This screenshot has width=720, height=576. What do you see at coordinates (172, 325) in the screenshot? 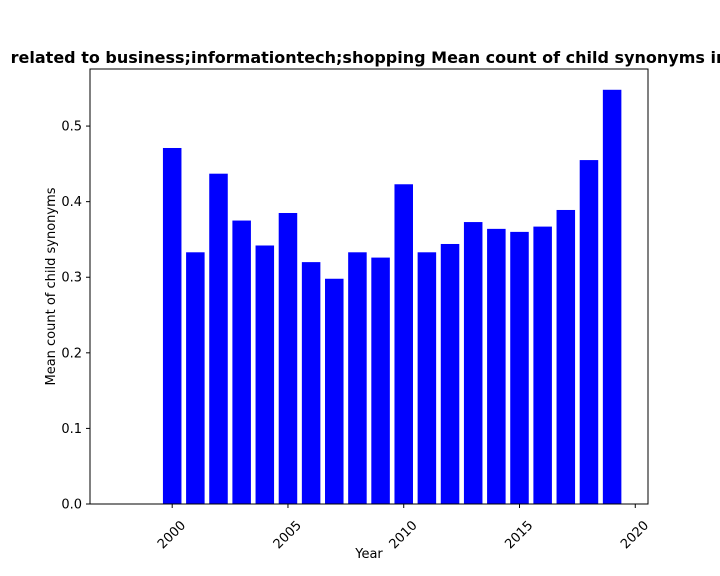
I see `bar-2000` at bounding box center [172, 325].